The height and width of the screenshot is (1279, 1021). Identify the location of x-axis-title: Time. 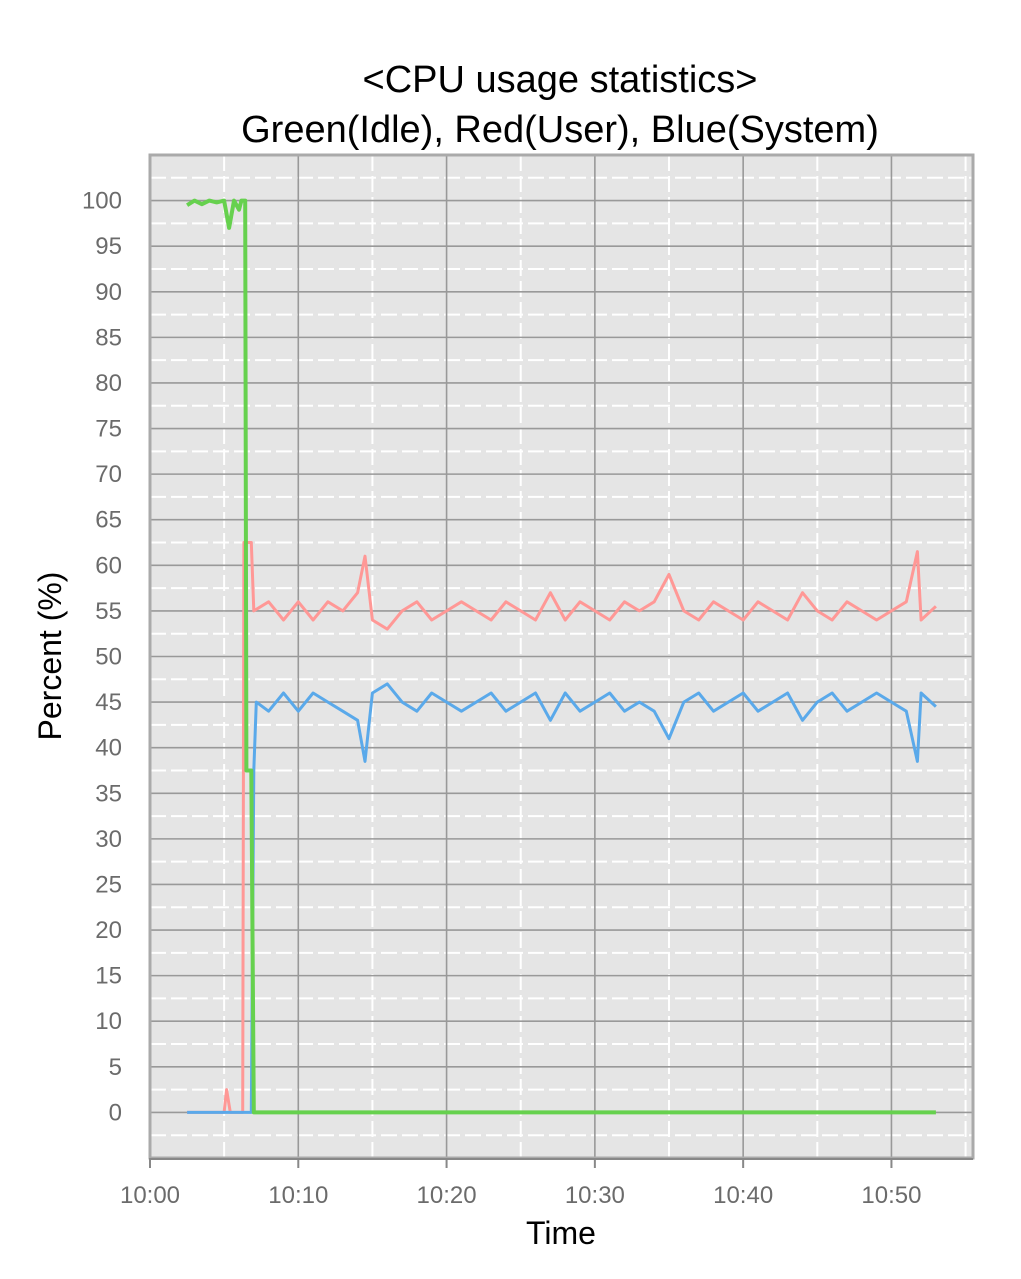
(561, 1233).